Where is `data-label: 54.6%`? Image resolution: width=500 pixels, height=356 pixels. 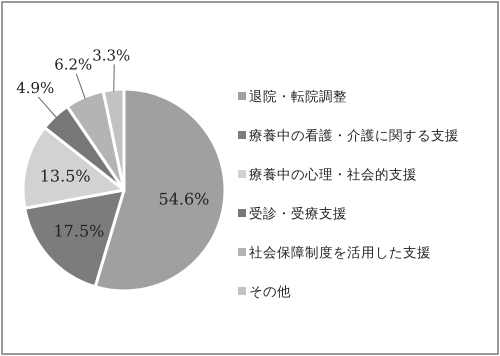
data-label: 54.6% is located at coordinates (184, 199).